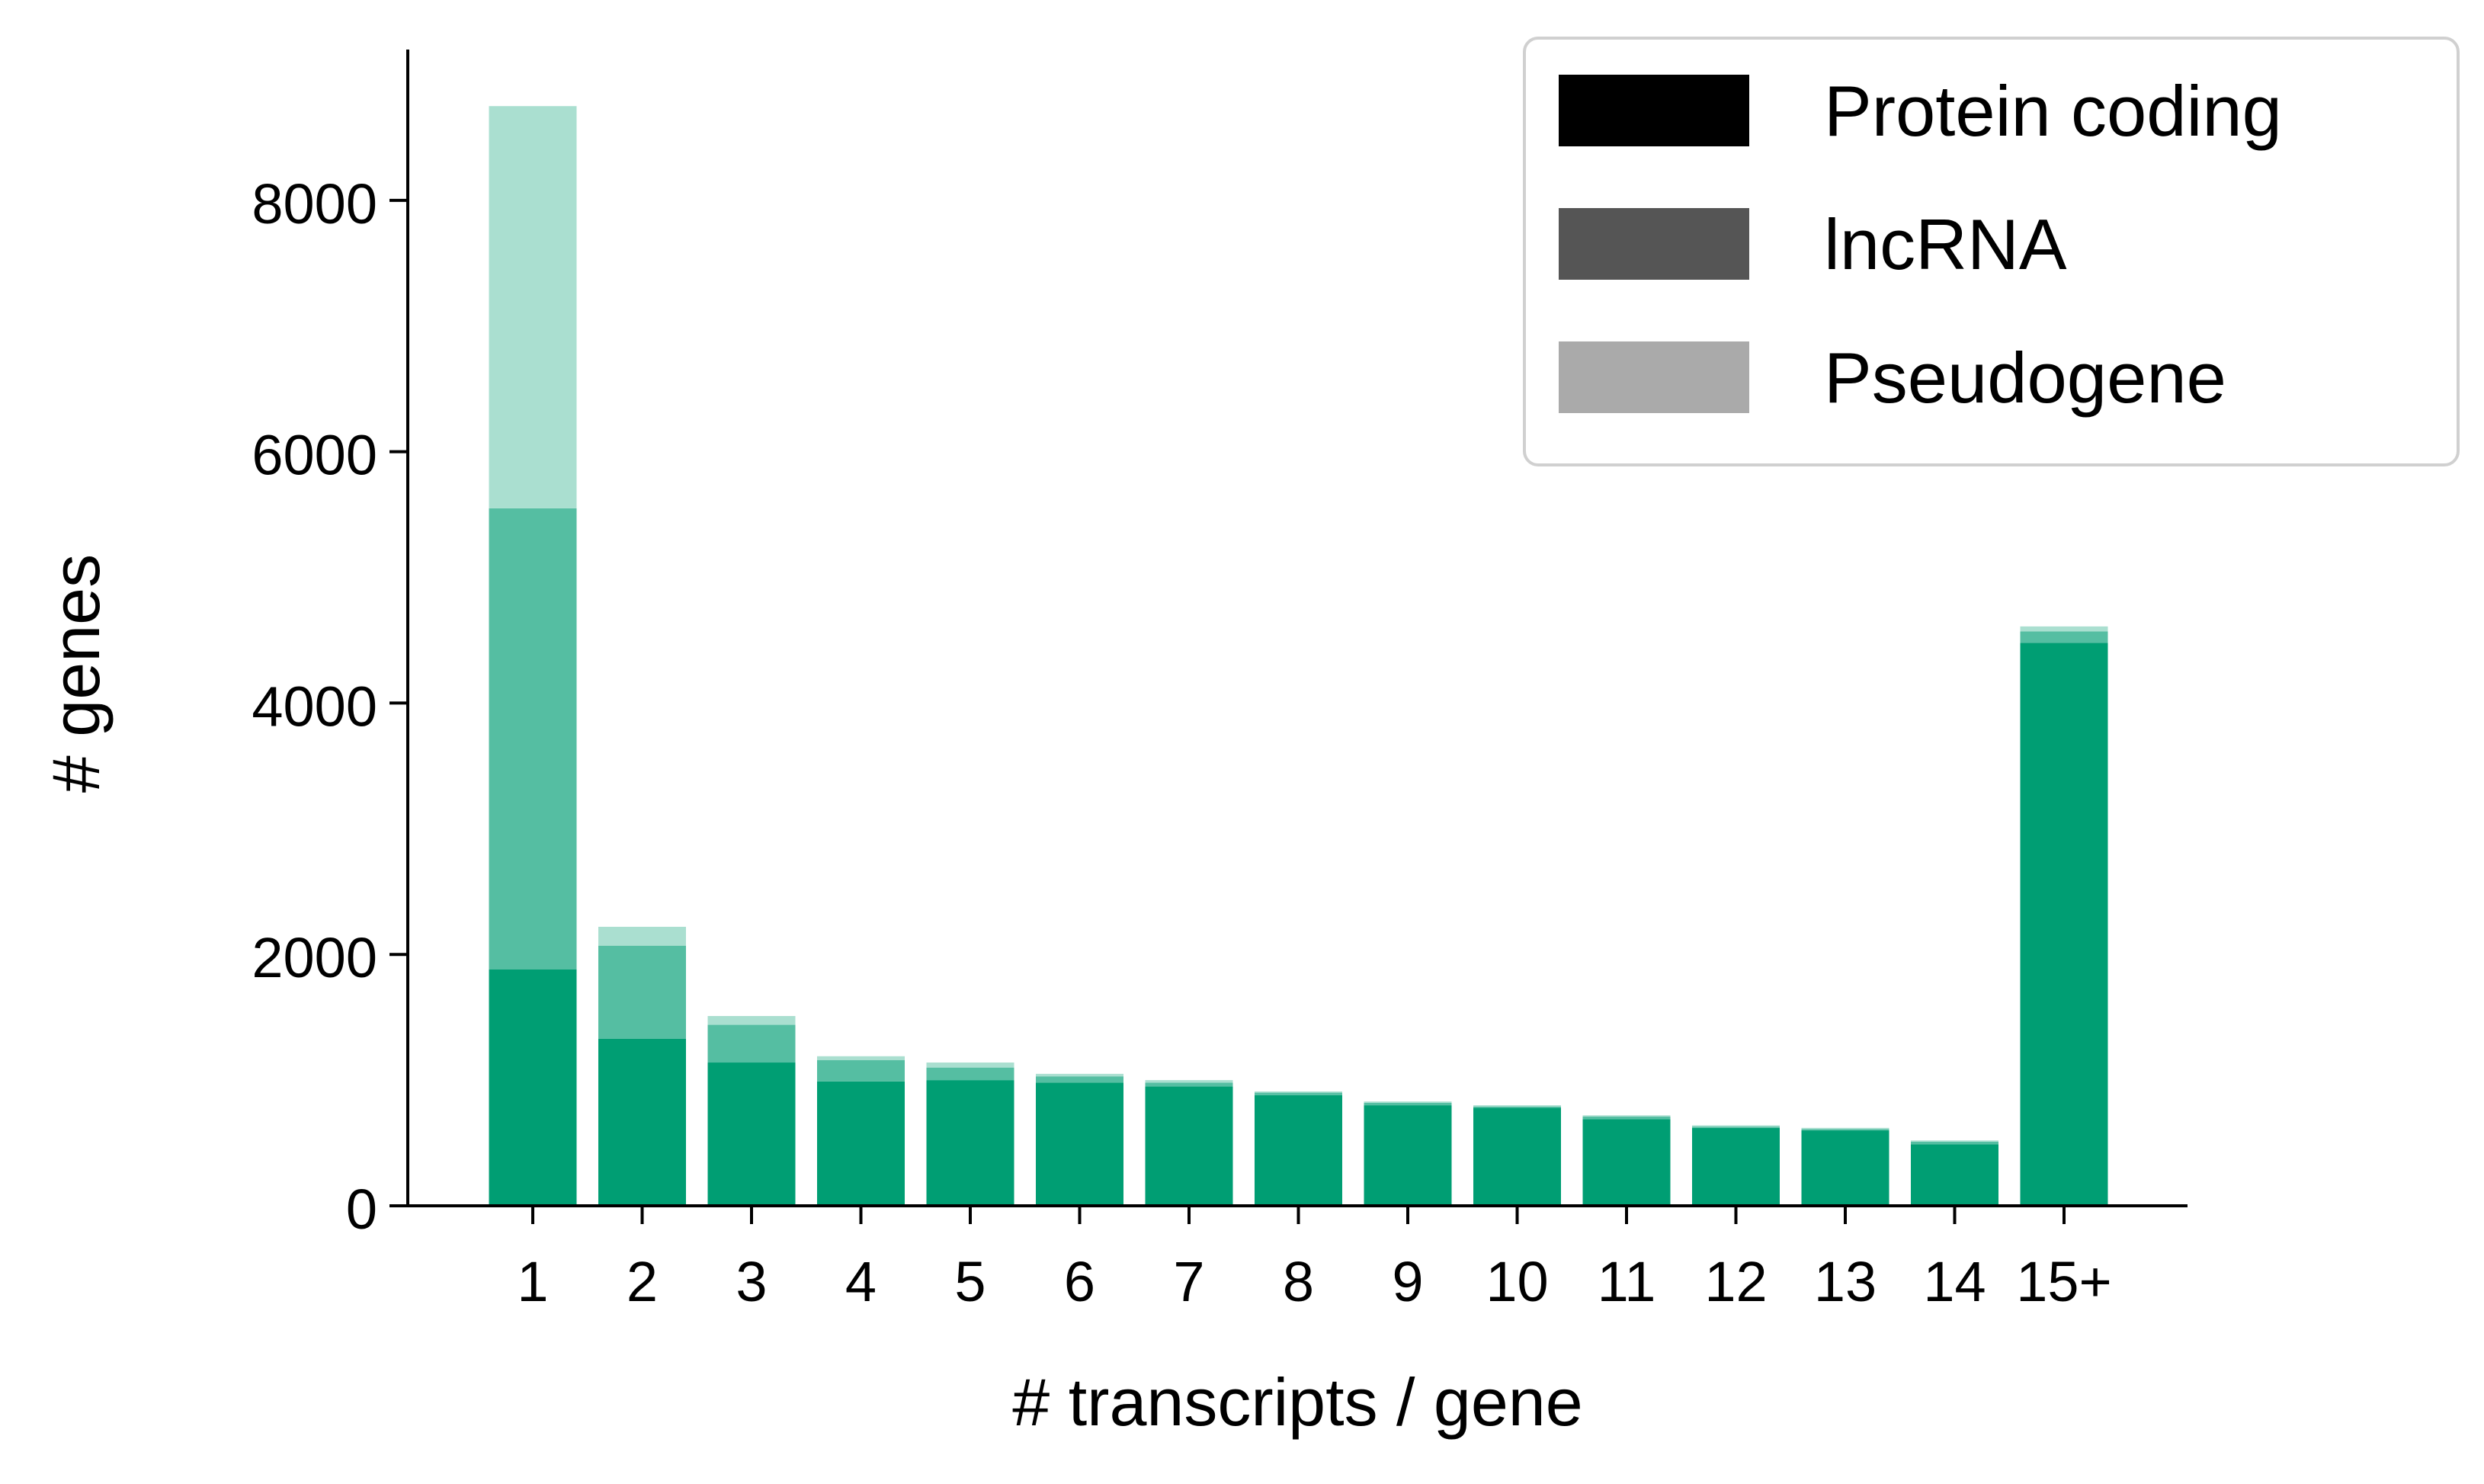  Describe the element at coordinates (314, 456) in the screenshot. I see `y-tick-label: 6000` at that location.